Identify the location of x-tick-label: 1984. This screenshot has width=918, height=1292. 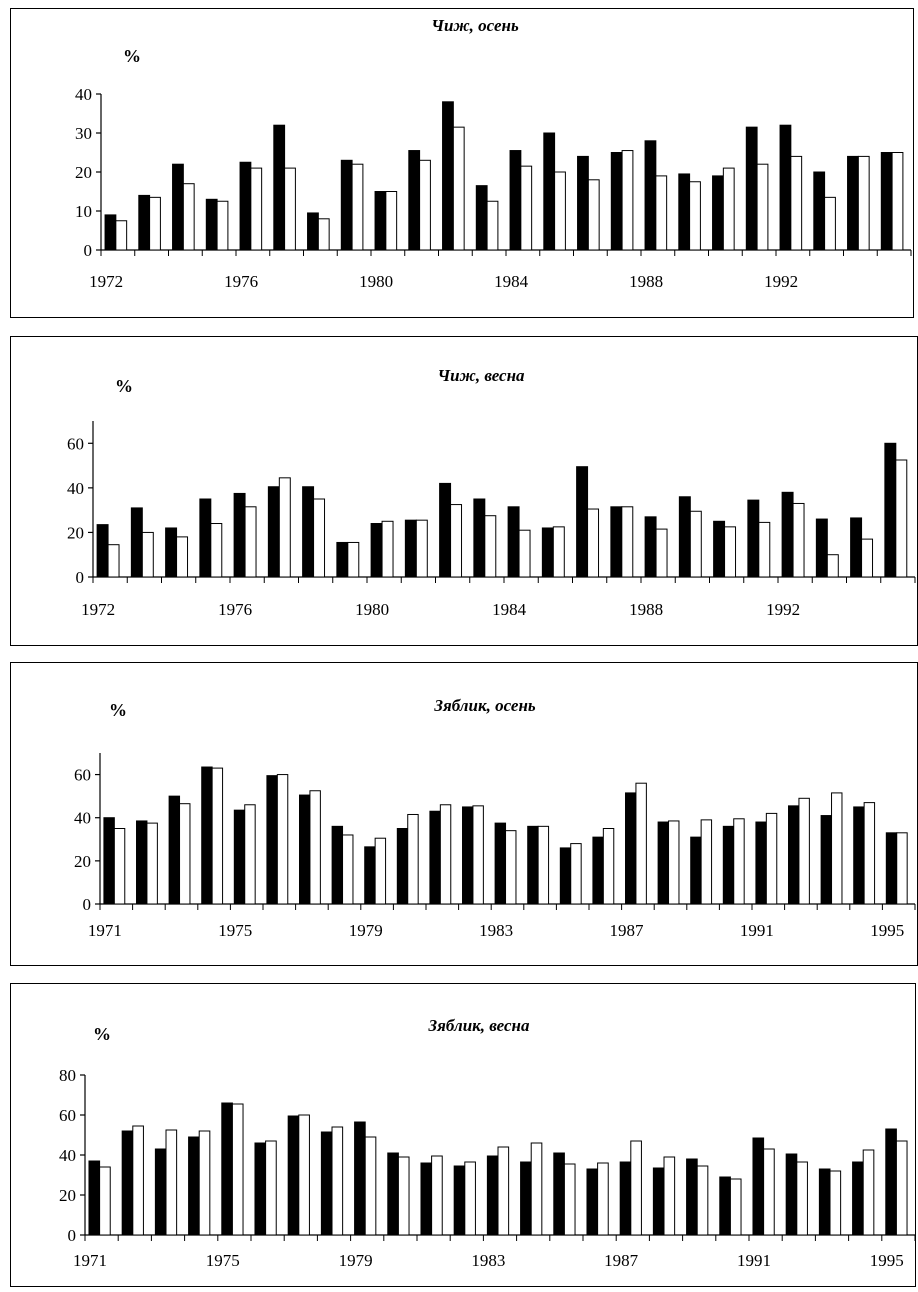
(511, 281).